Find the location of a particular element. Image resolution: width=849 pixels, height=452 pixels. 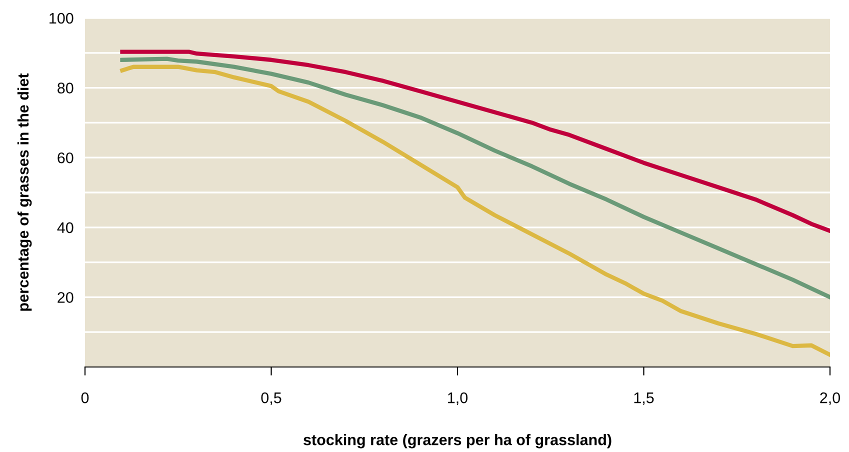

y-axis-title: percentage of grasses in the diet is located at coordinates (24, 192).